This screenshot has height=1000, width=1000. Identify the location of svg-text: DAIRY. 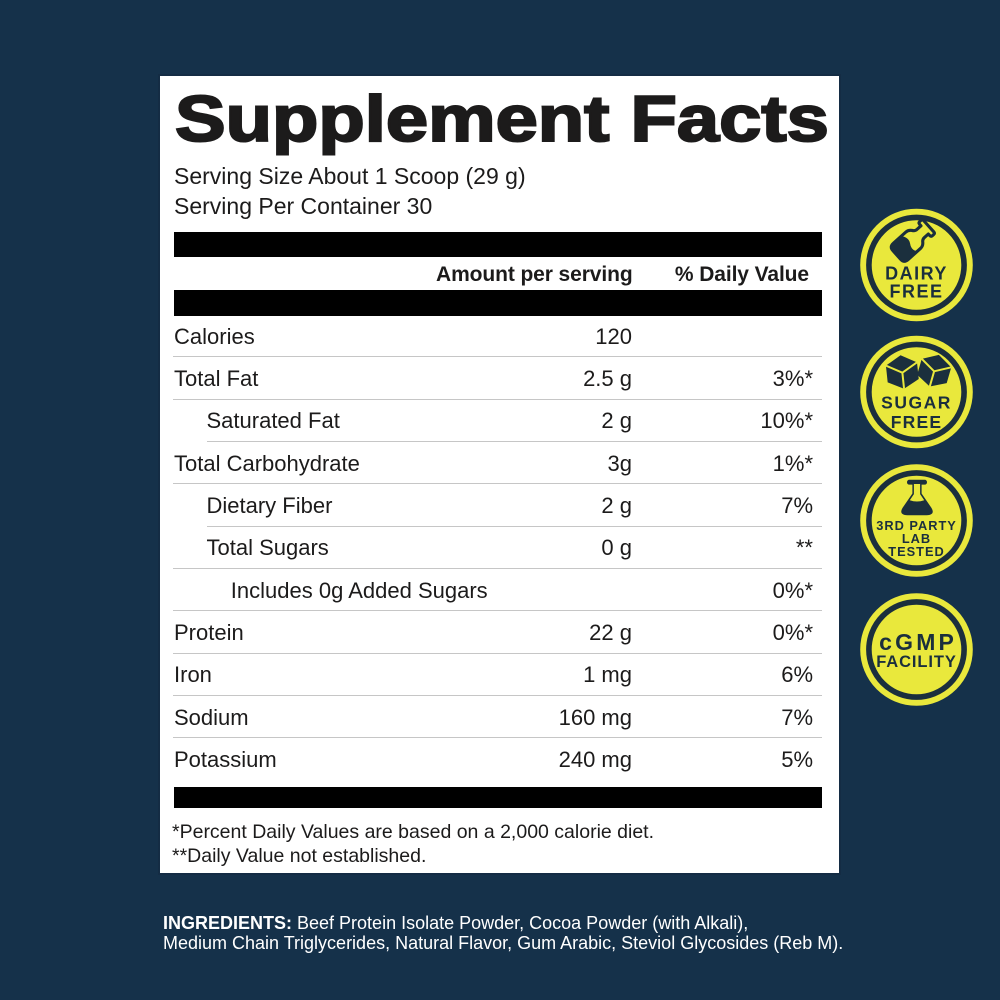
(916, 274).